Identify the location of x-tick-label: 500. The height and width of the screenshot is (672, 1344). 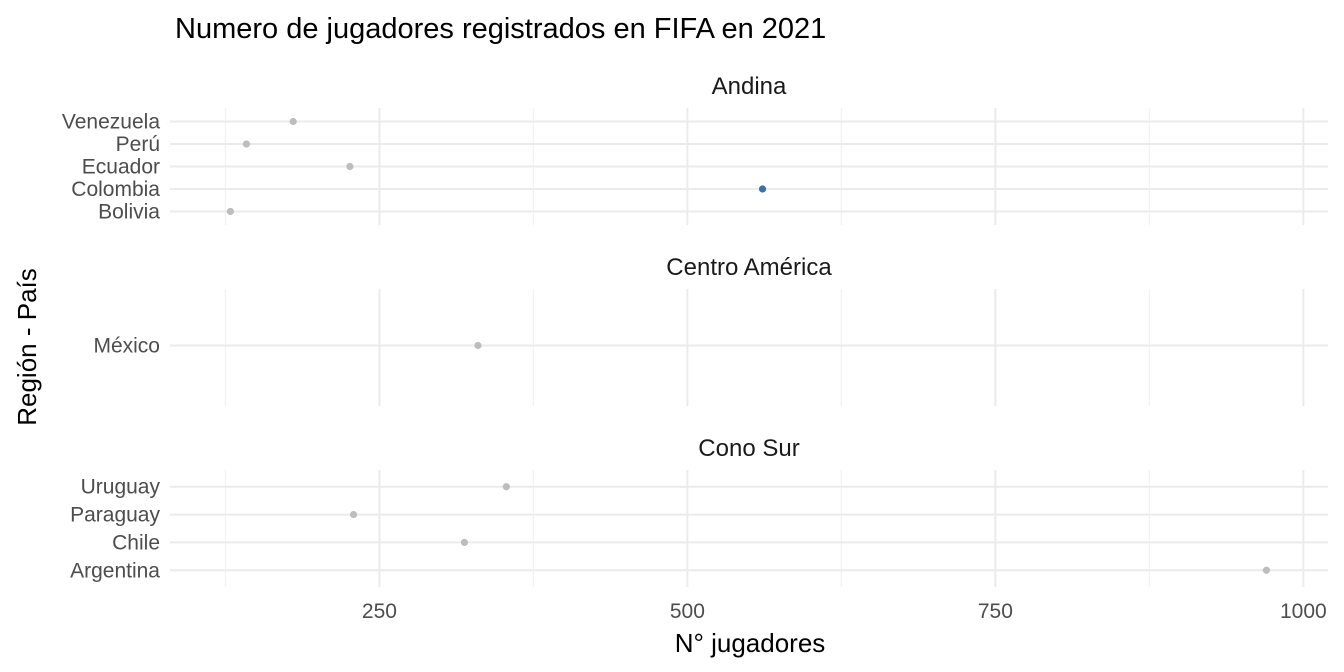
(687, 611).